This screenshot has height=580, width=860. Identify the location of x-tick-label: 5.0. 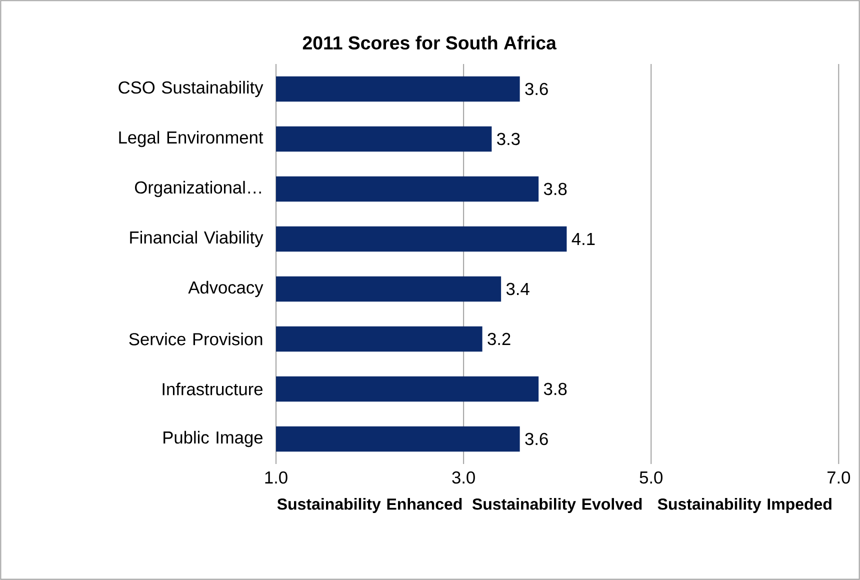
(651, 477).